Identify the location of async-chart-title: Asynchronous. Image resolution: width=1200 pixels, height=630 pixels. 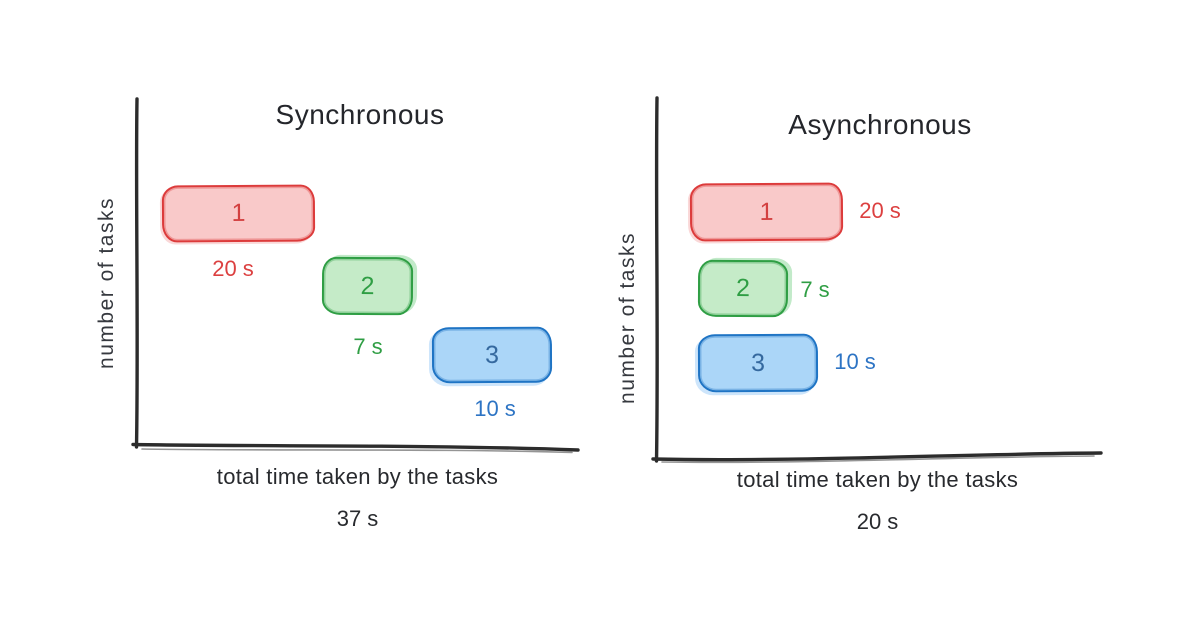
(880, 124).